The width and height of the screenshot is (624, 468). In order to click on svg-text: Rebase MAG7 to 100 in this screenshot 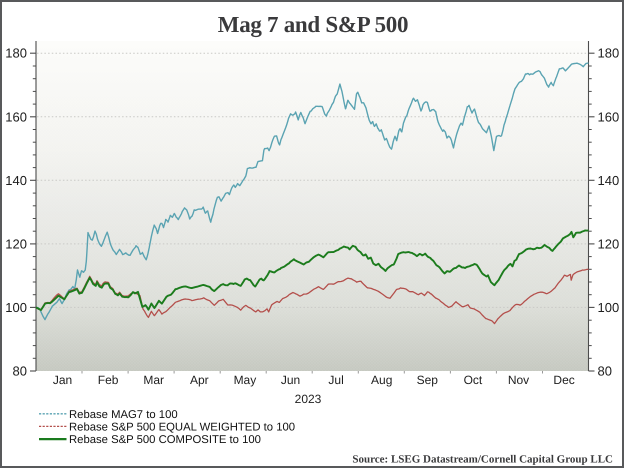, I will do `click(123, 415)`.